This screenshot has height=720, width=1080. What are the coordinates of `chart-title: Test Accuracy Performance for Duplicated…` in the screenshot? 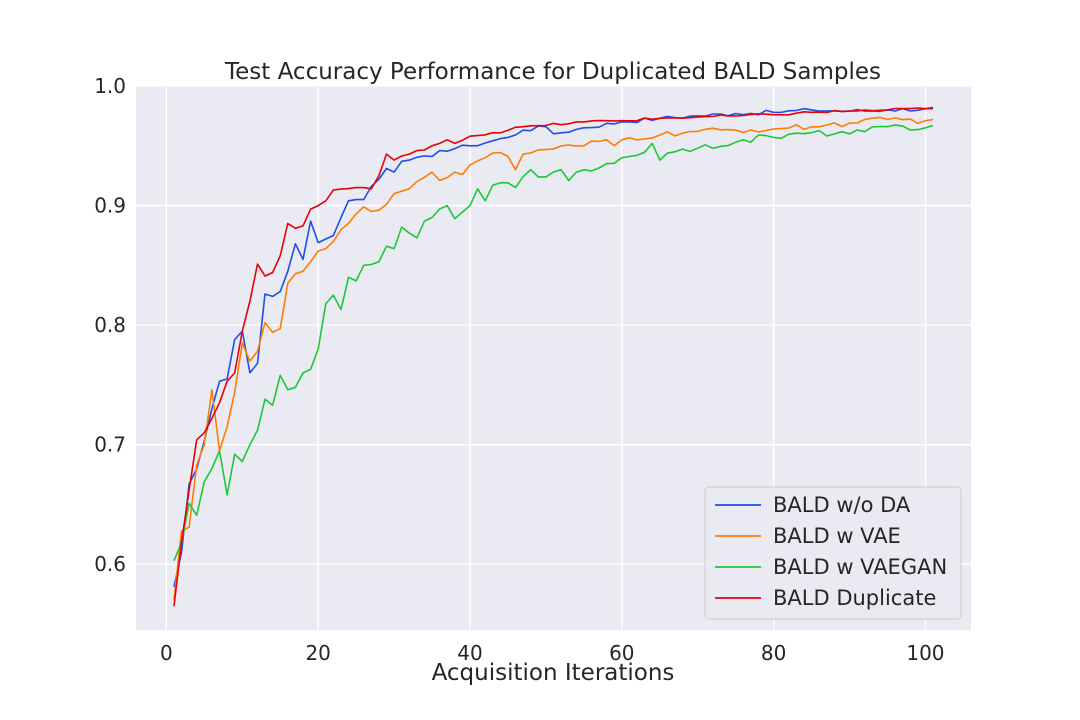 It's located at (552, 72).